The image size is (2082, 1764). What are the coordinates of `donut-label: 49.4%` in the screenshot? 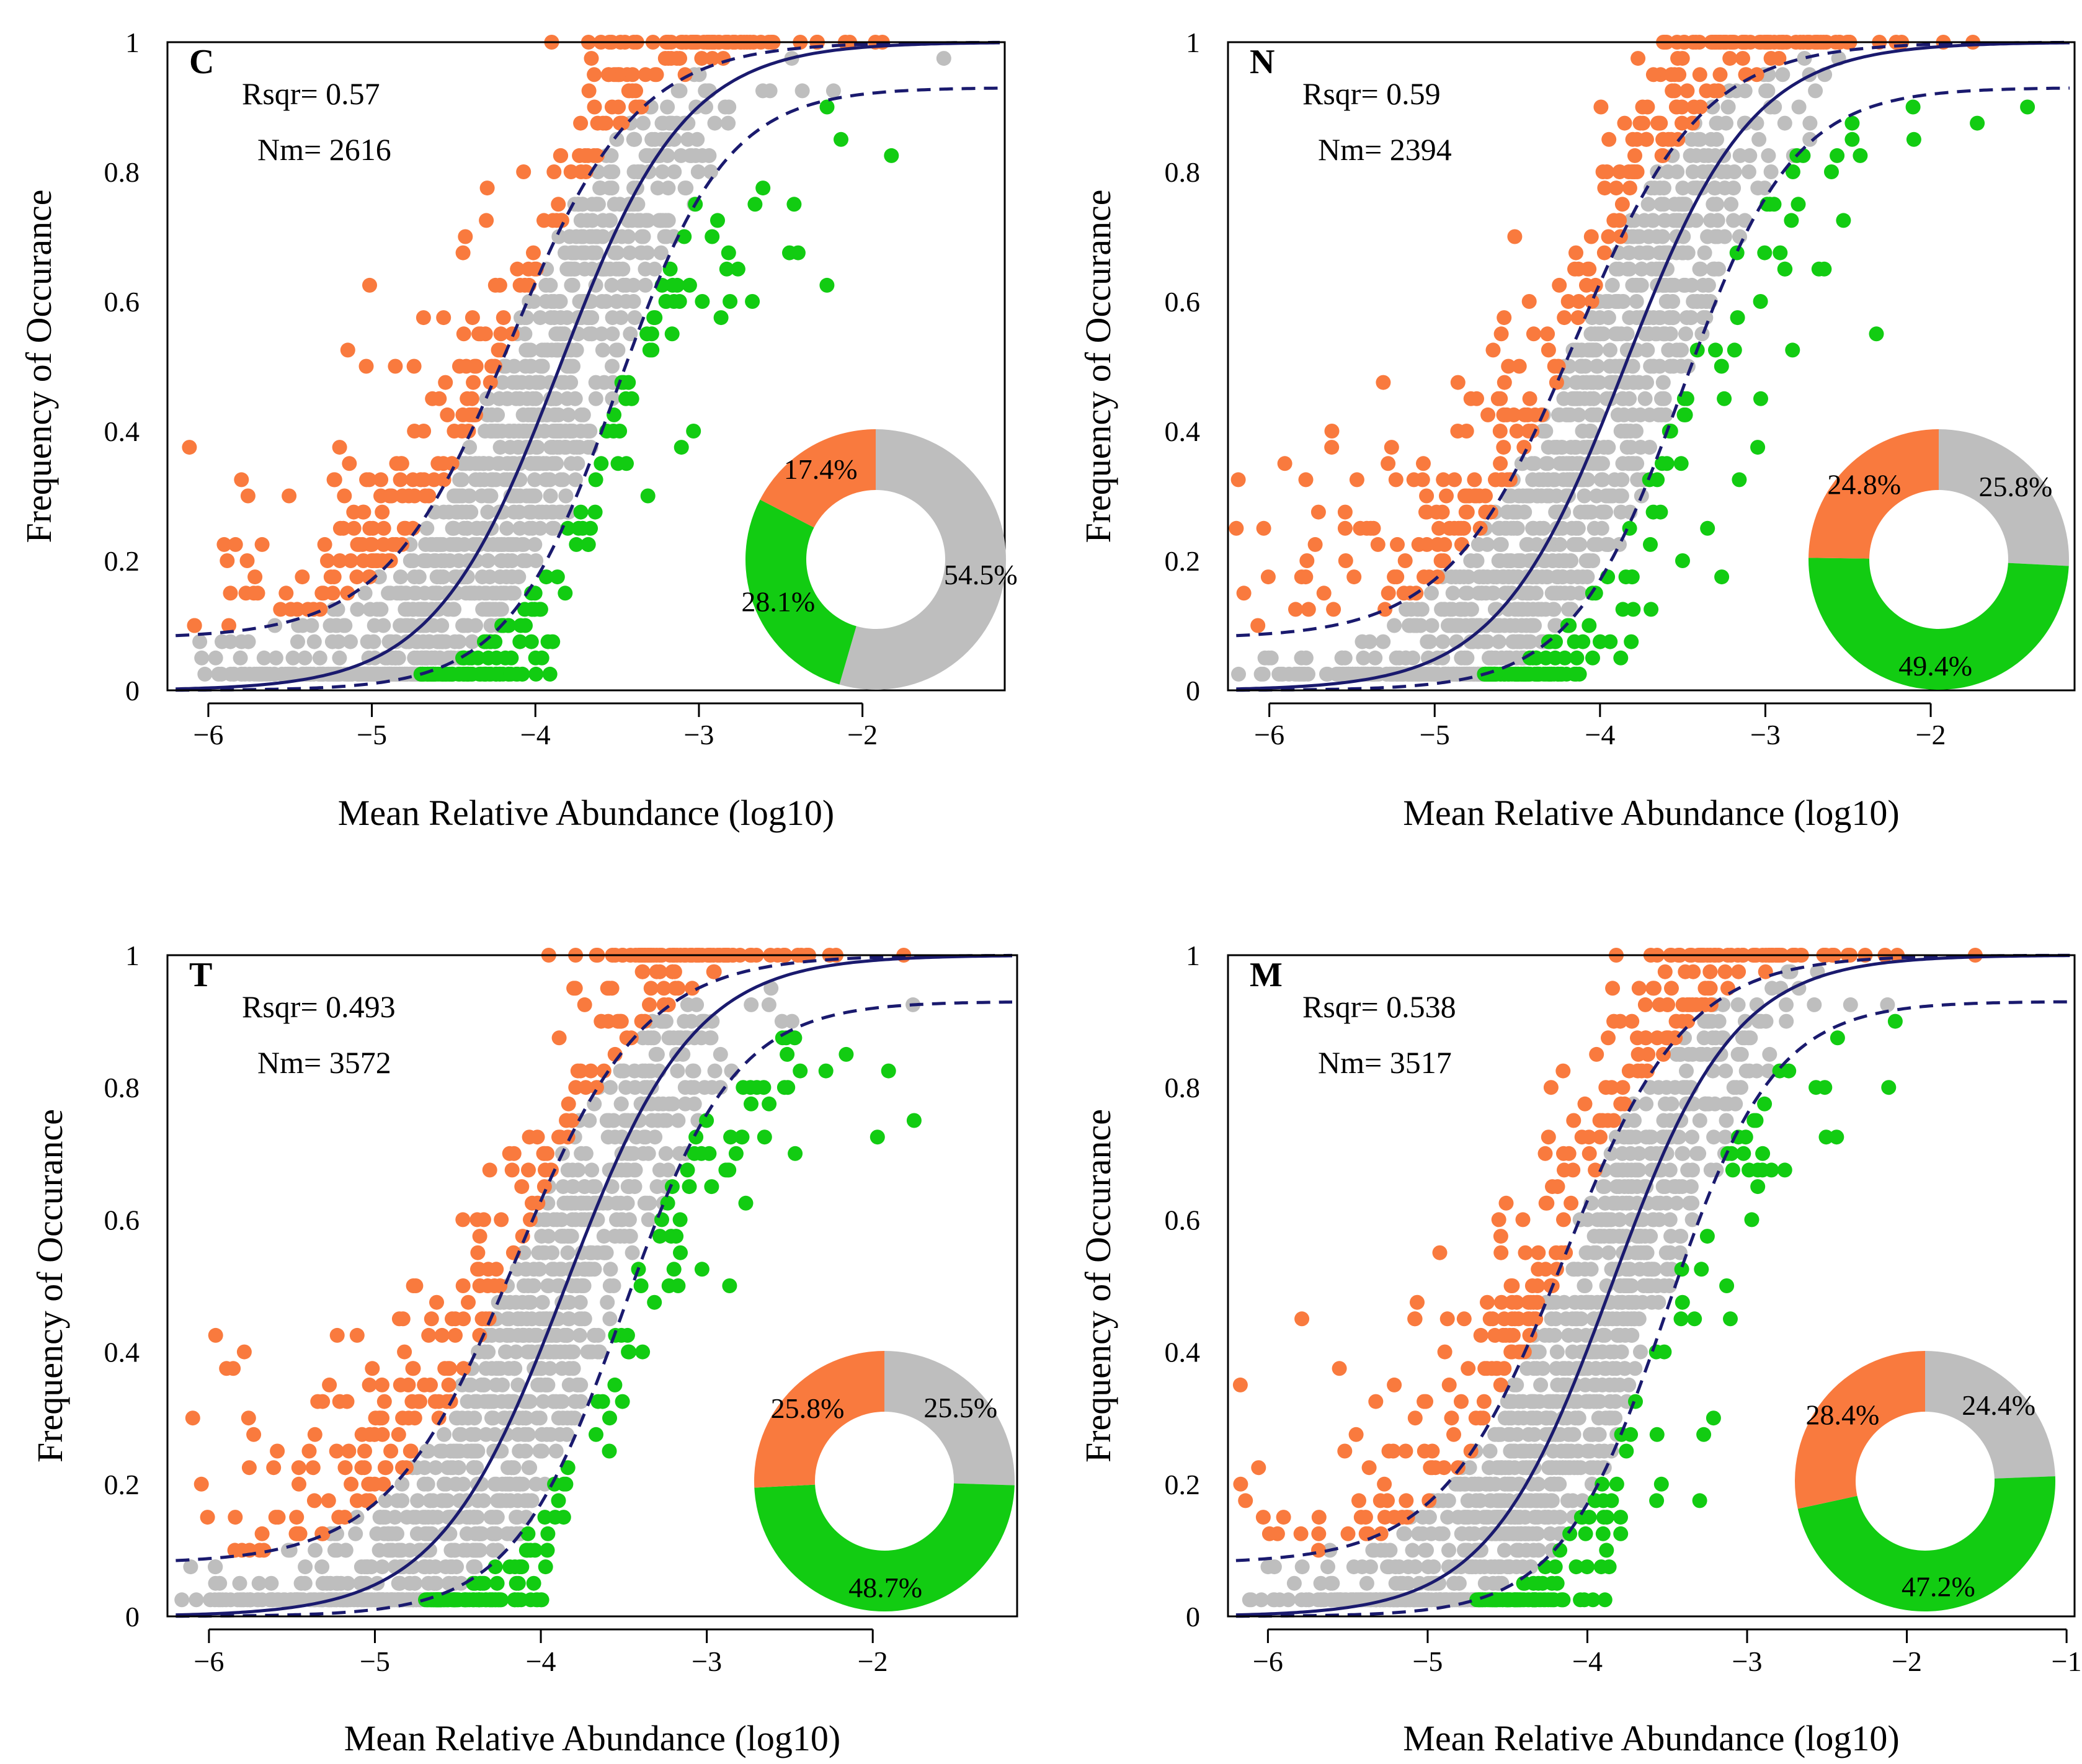 It's located at (1935, 666).